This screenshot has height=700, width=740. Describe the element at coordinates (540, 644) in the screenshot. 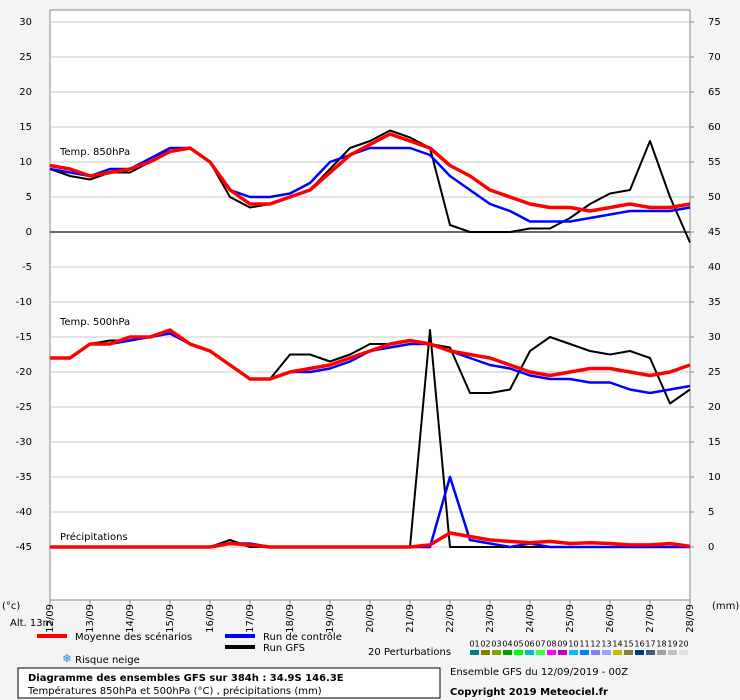

I see `perturbation-number: 07` at that location.